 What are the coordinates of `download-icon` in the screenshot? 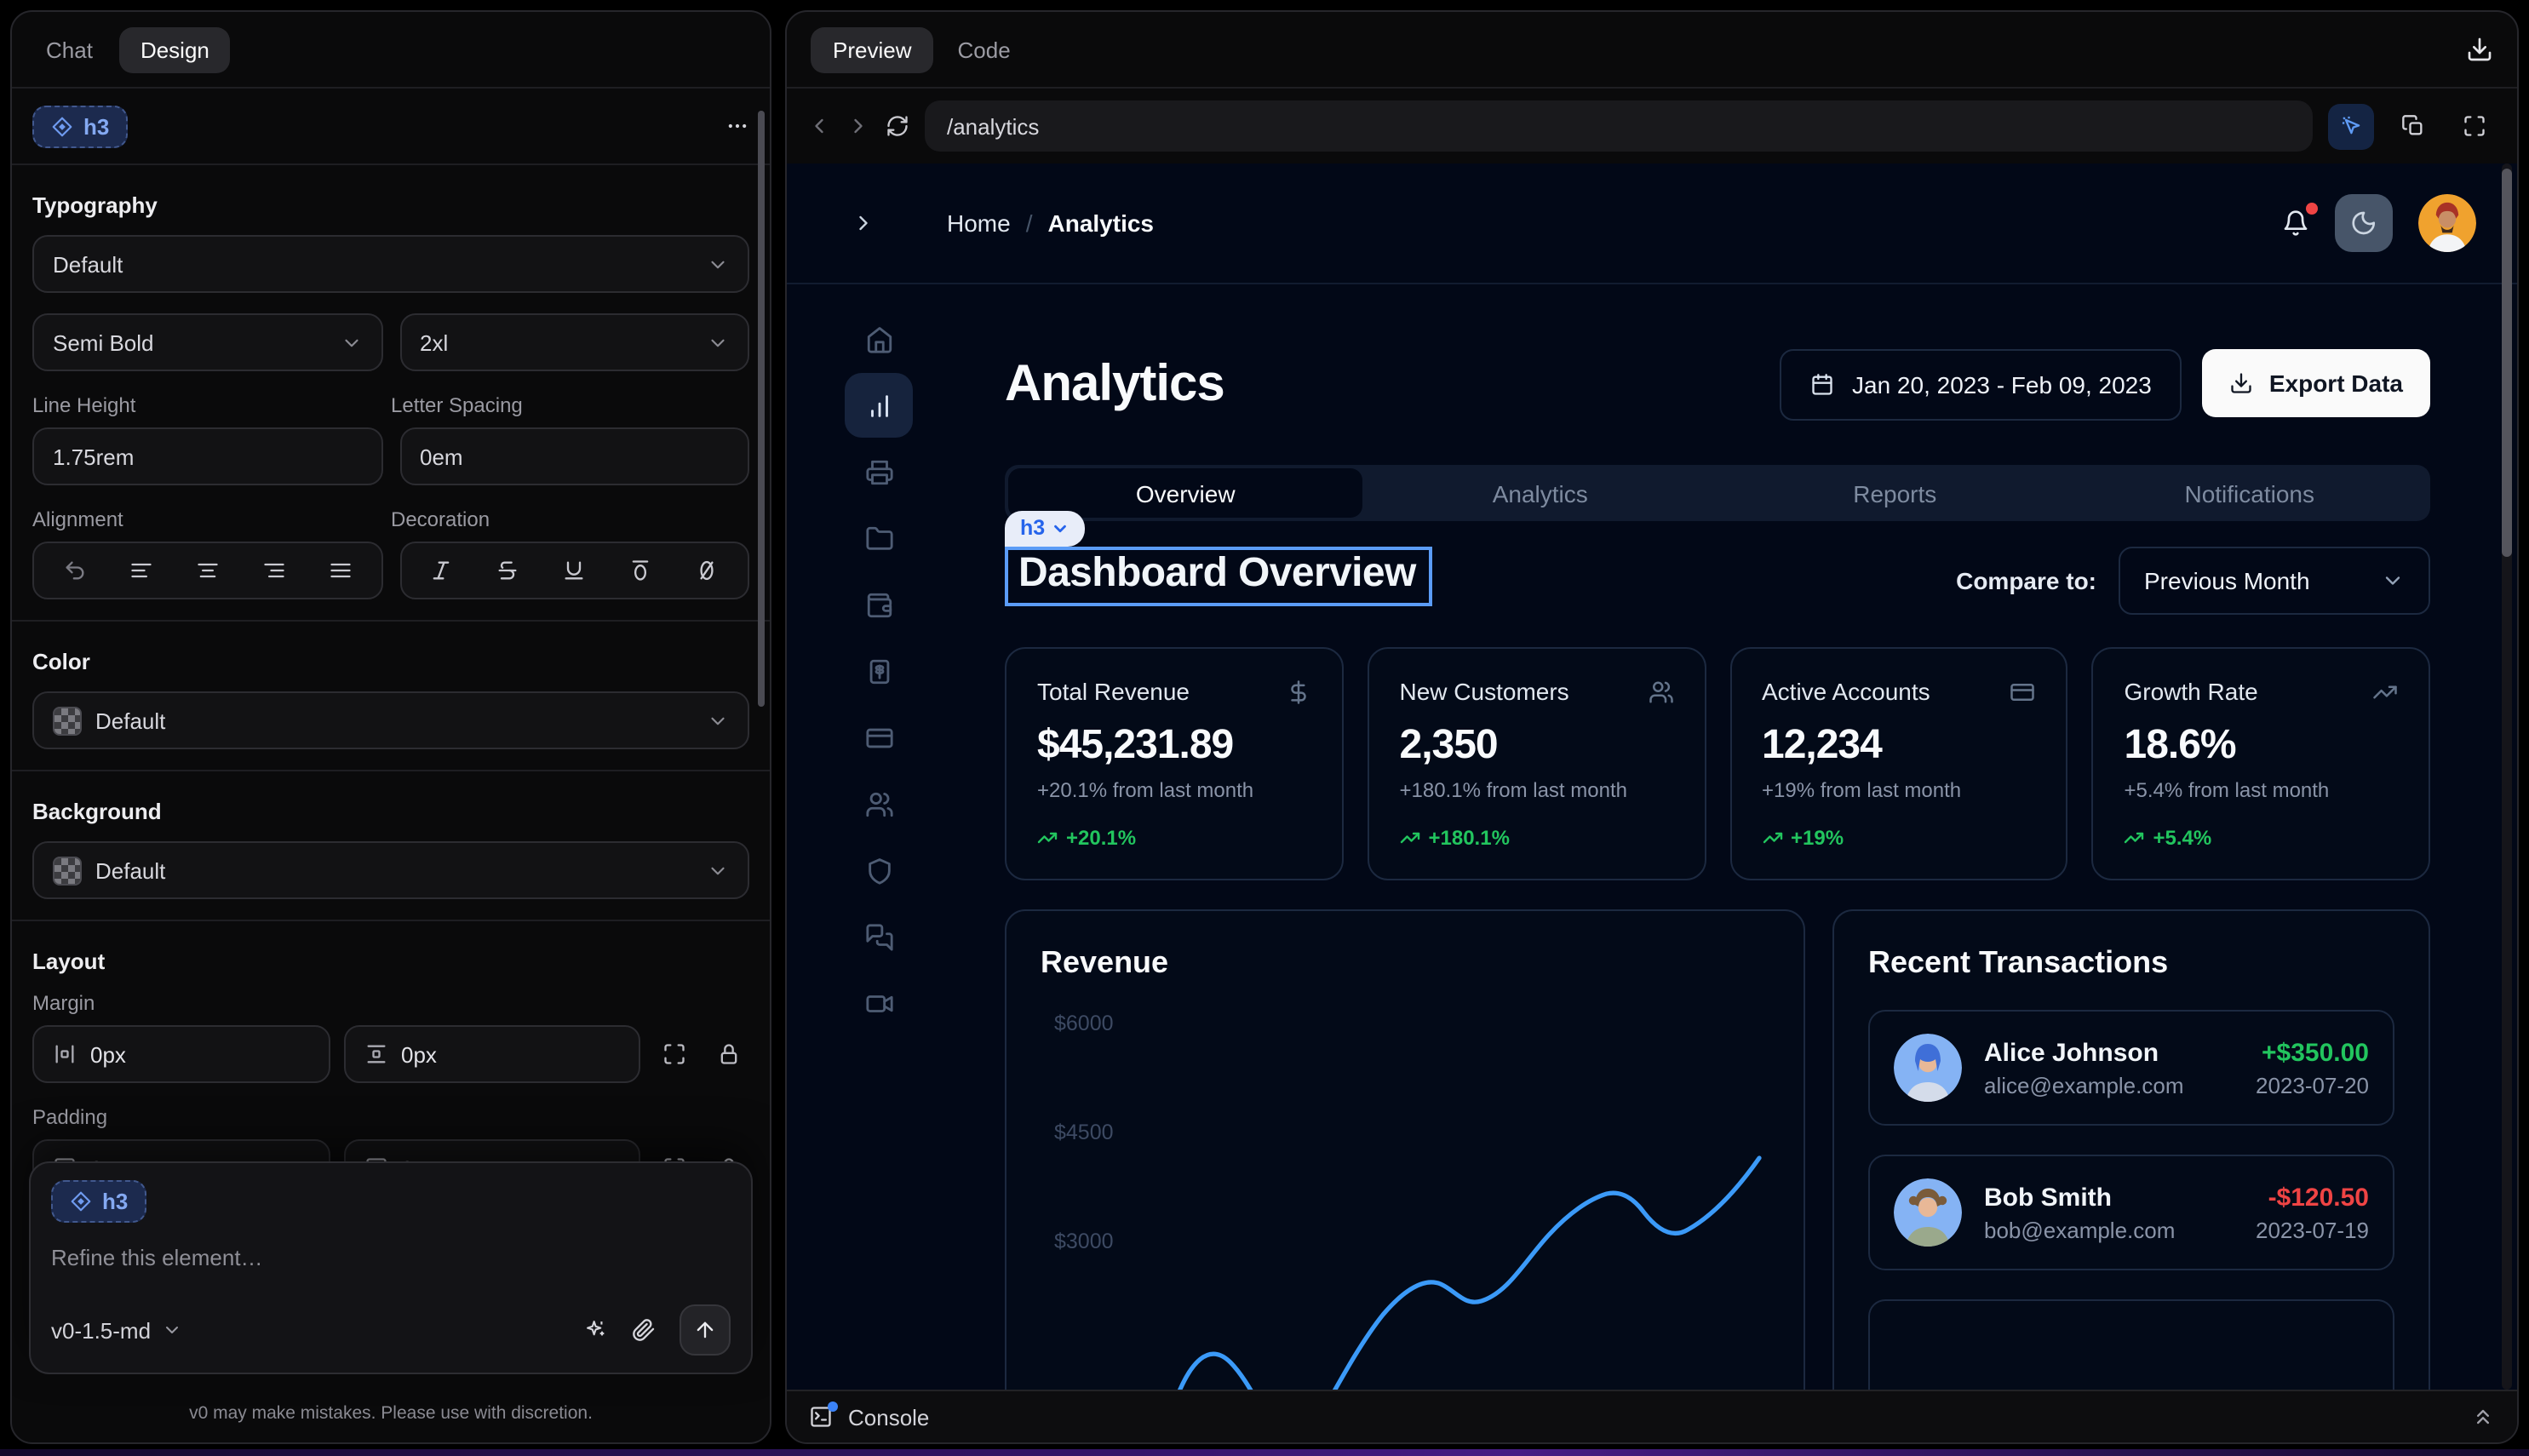 It's located at (2479, 49).